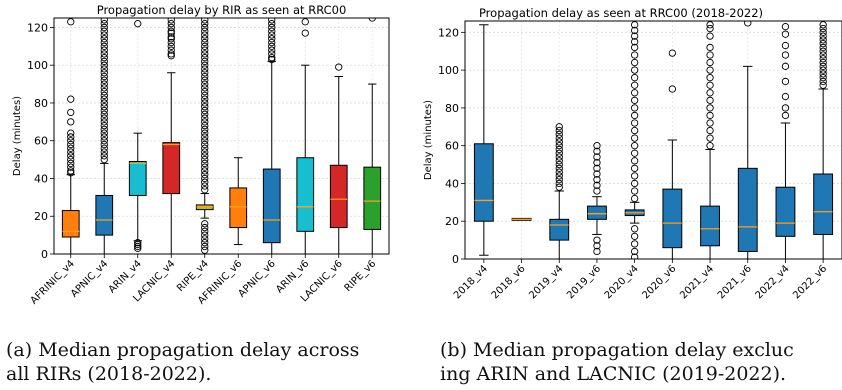  I want to click on x-tick-label-2019-v6: 2019_v6, so click(584, 282).